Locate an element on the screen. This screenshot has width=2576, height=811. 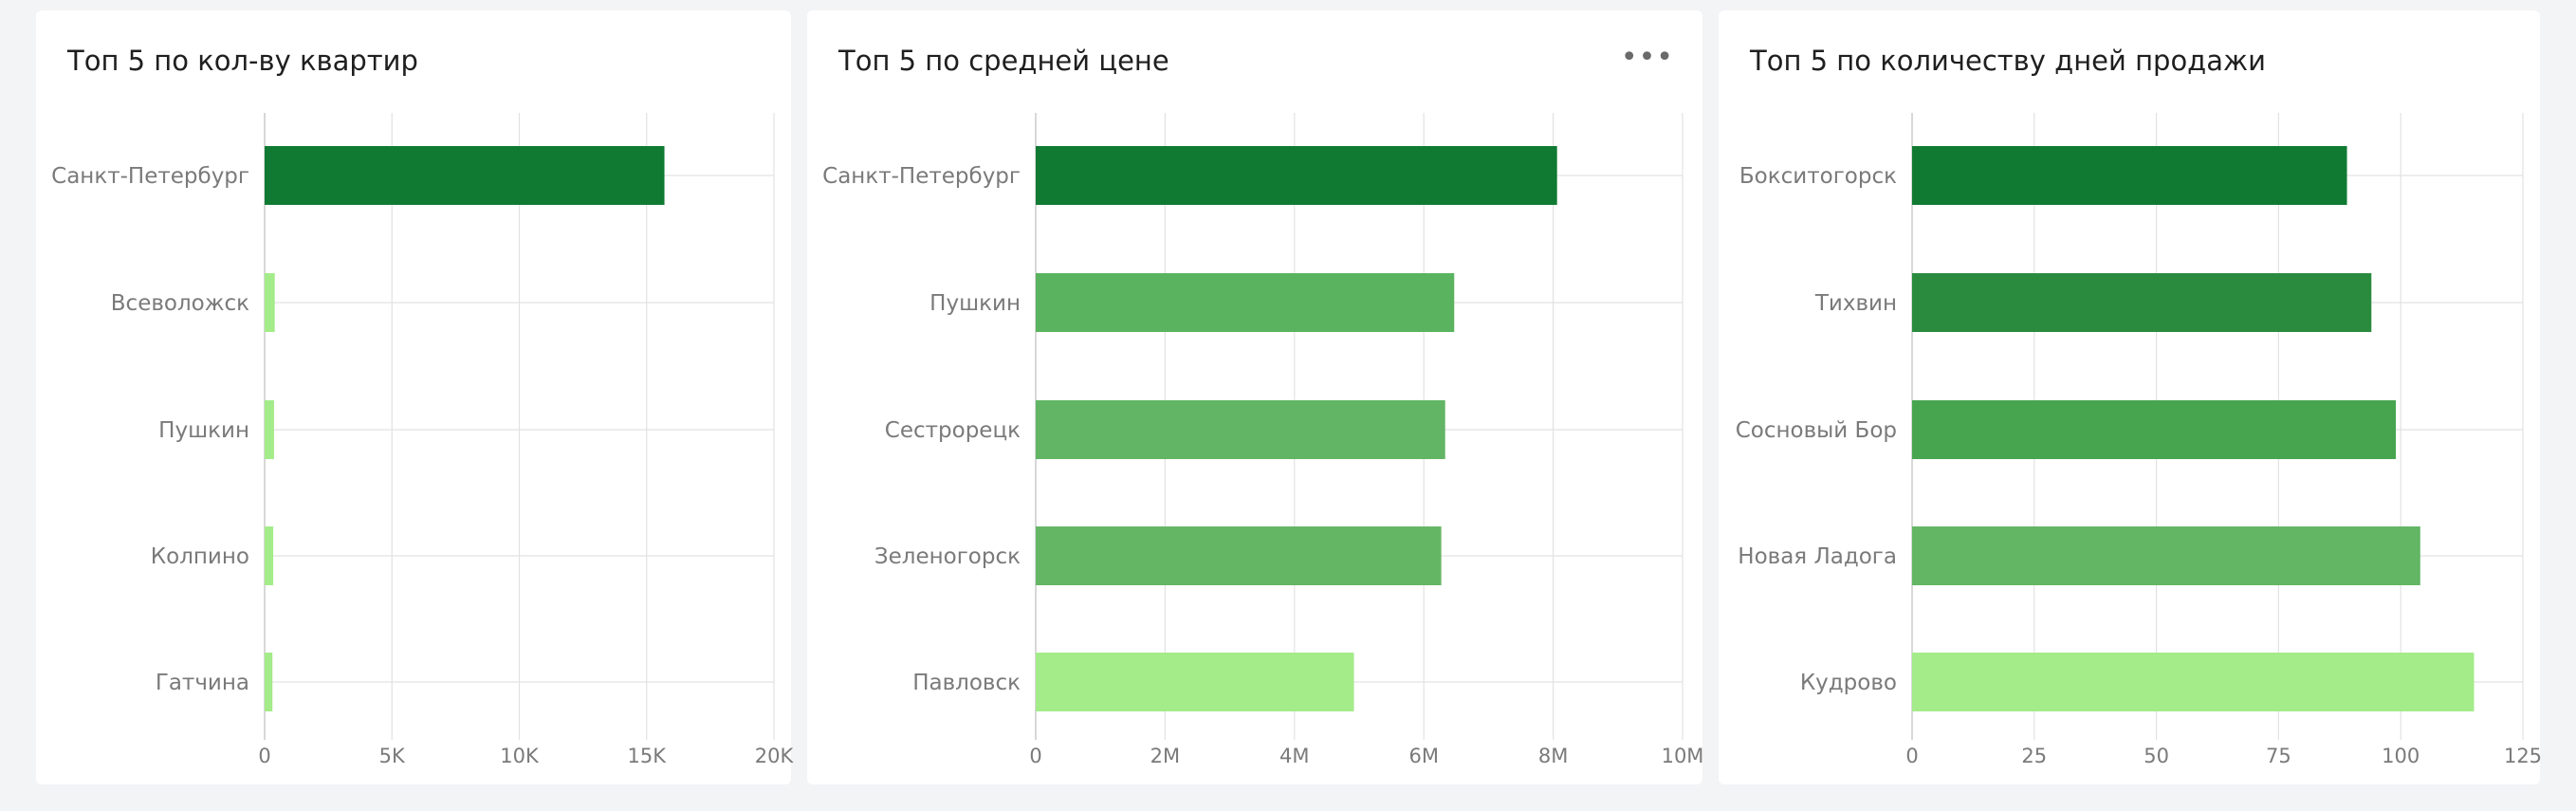
category-label: Бокситогорск is located at coordinates (1818, 177).